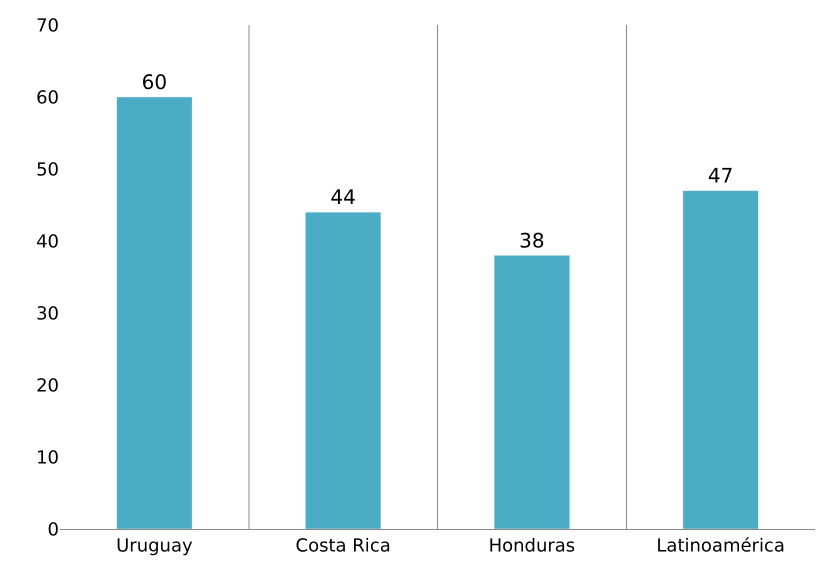 The height and width of the screenshot is (574, 825). I want to click on data-label: 60, so click(155, 82).